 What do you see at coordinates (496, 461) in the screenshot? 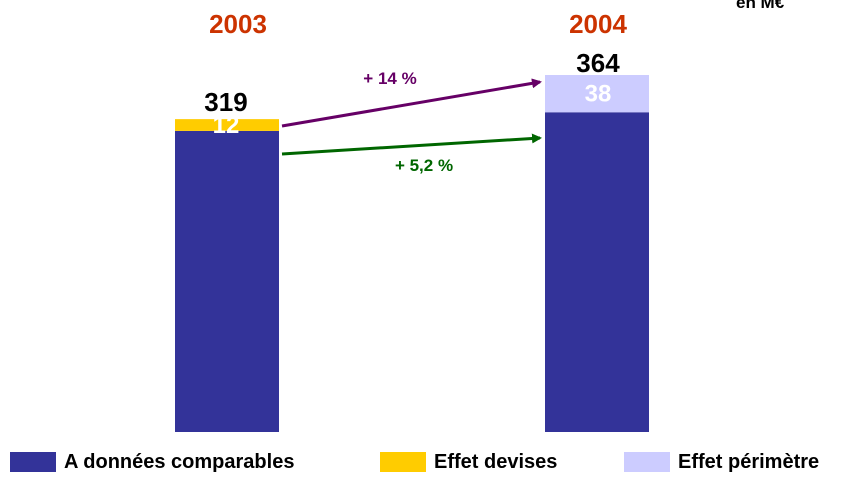
I see `legend-label-devises: Effet devises` at bounding box center [496, 461].